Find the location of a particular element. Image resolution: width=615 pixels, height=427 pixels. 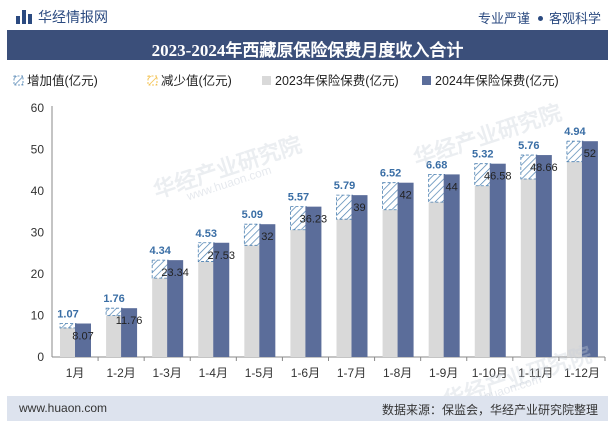

legend-label: 减少值(亿元) is located at coordinates (196, 80).